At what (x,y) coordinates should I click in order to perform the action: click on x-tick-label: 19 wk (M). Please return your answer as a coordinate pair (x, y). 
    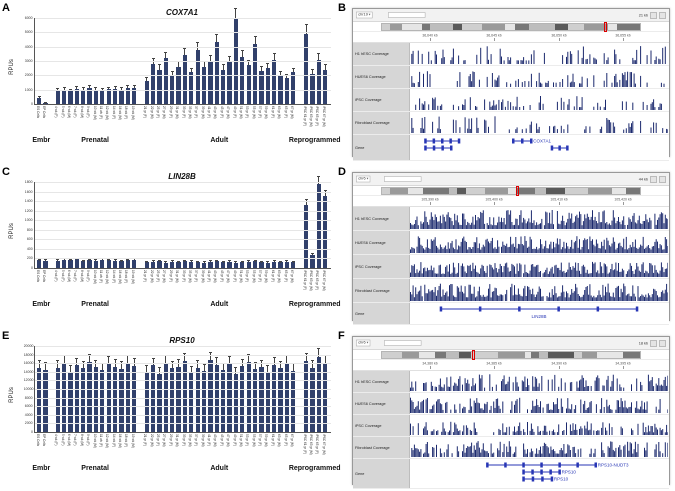
    Looking at the image, I should click on (132, 441).